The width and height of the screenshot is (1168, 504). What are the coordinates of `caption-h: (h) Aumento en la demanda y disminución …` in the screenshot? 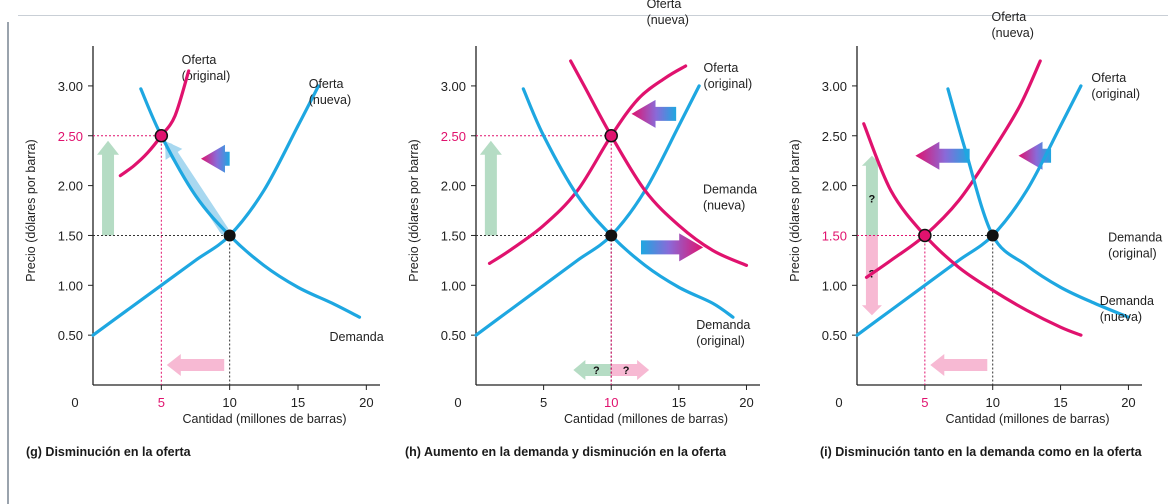 It's located at (566, 452).